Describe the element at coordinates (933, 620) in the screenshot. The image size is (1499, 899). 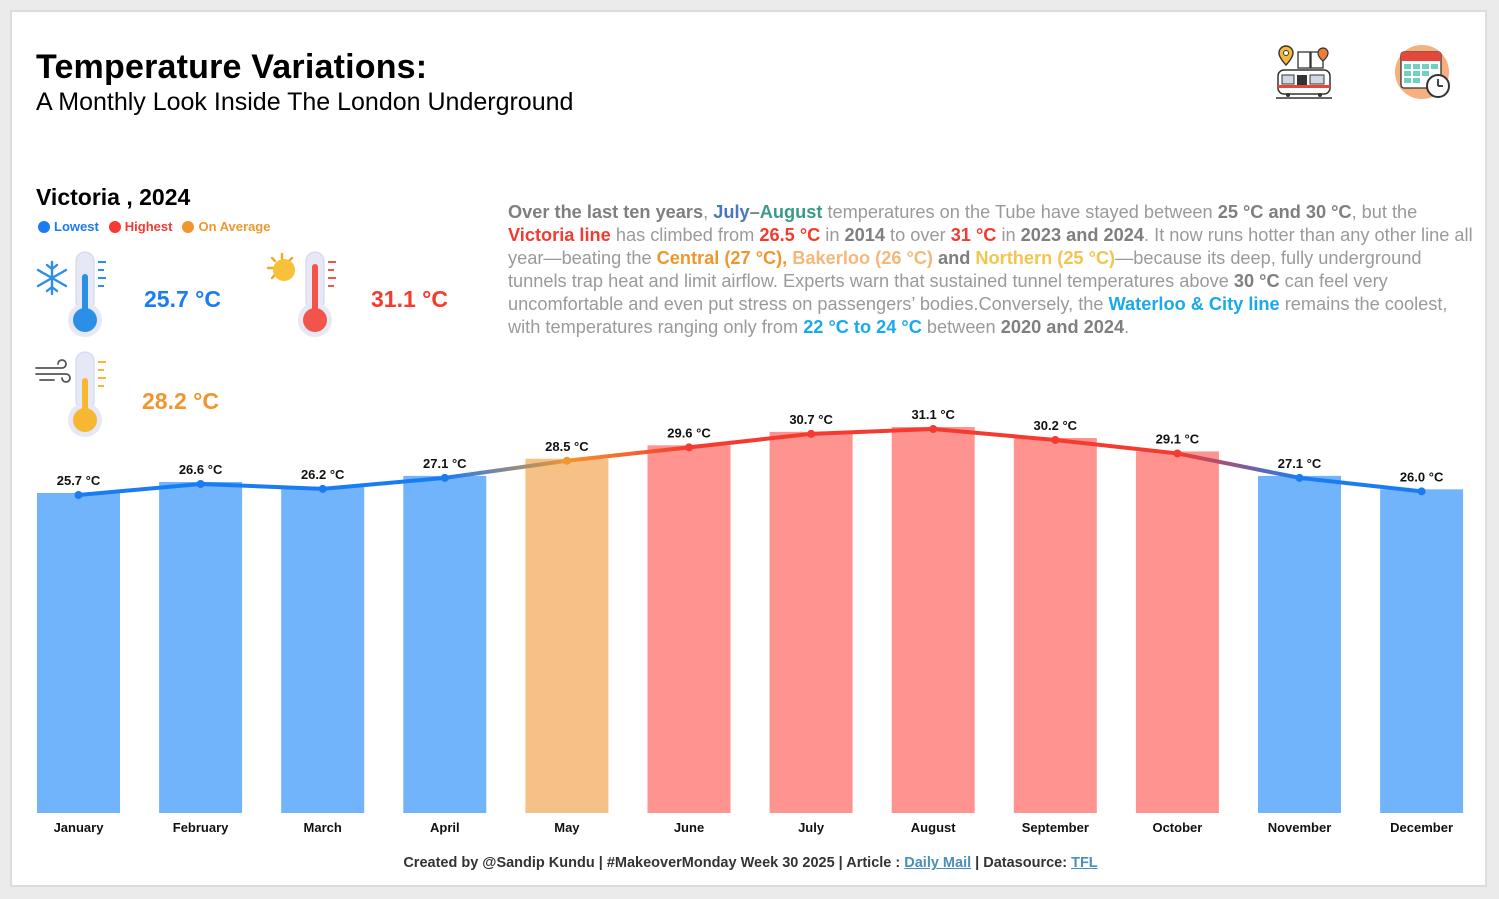
I see `bar-august` at that location.